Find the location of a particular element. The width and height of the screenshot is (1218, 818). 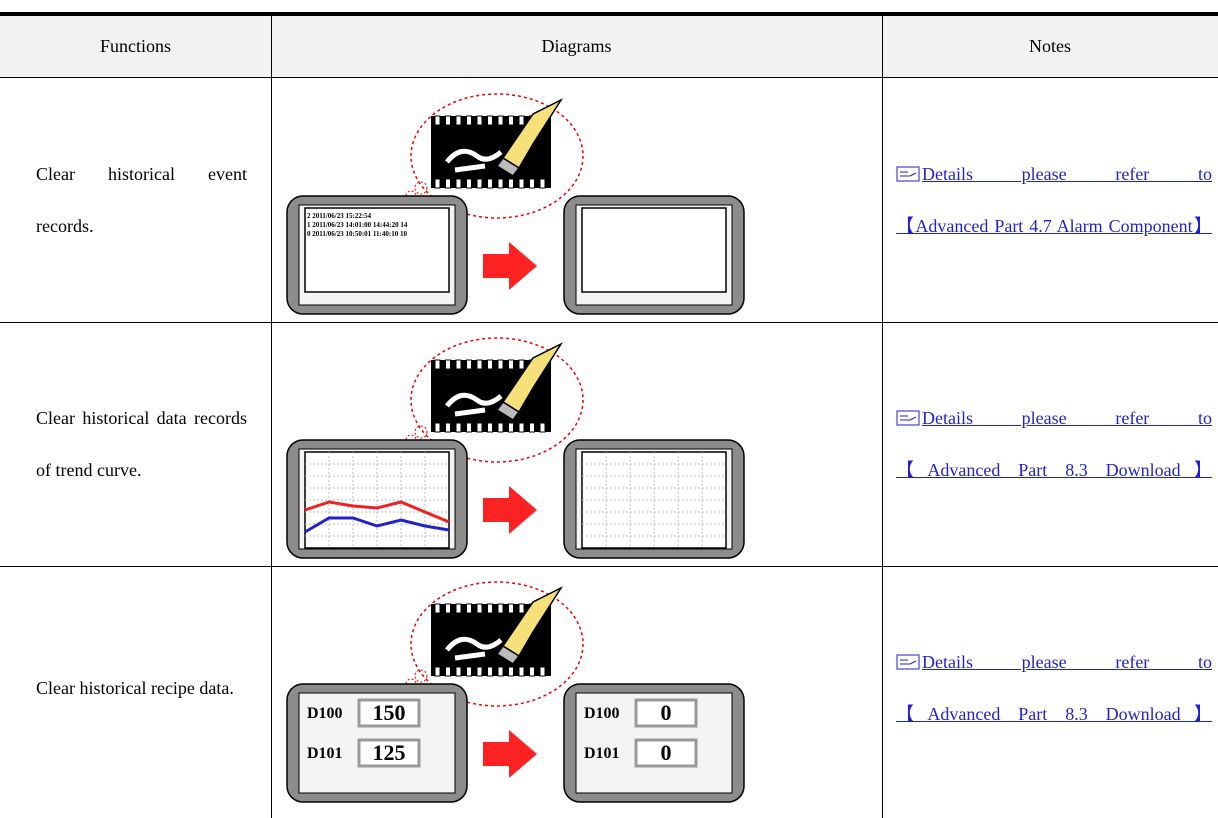

function-text: Clear historical recipe data. is located at coordinates (135, 688).